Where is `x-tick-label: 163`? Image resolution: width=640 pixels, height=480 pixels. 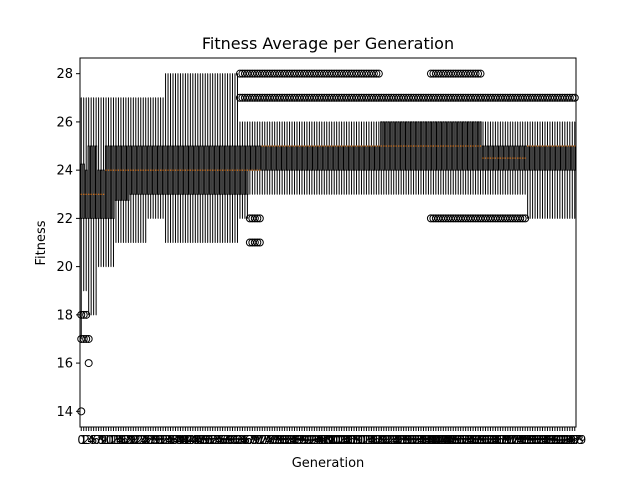 x-tick-label: 163 is located at coordinates (485, 440).